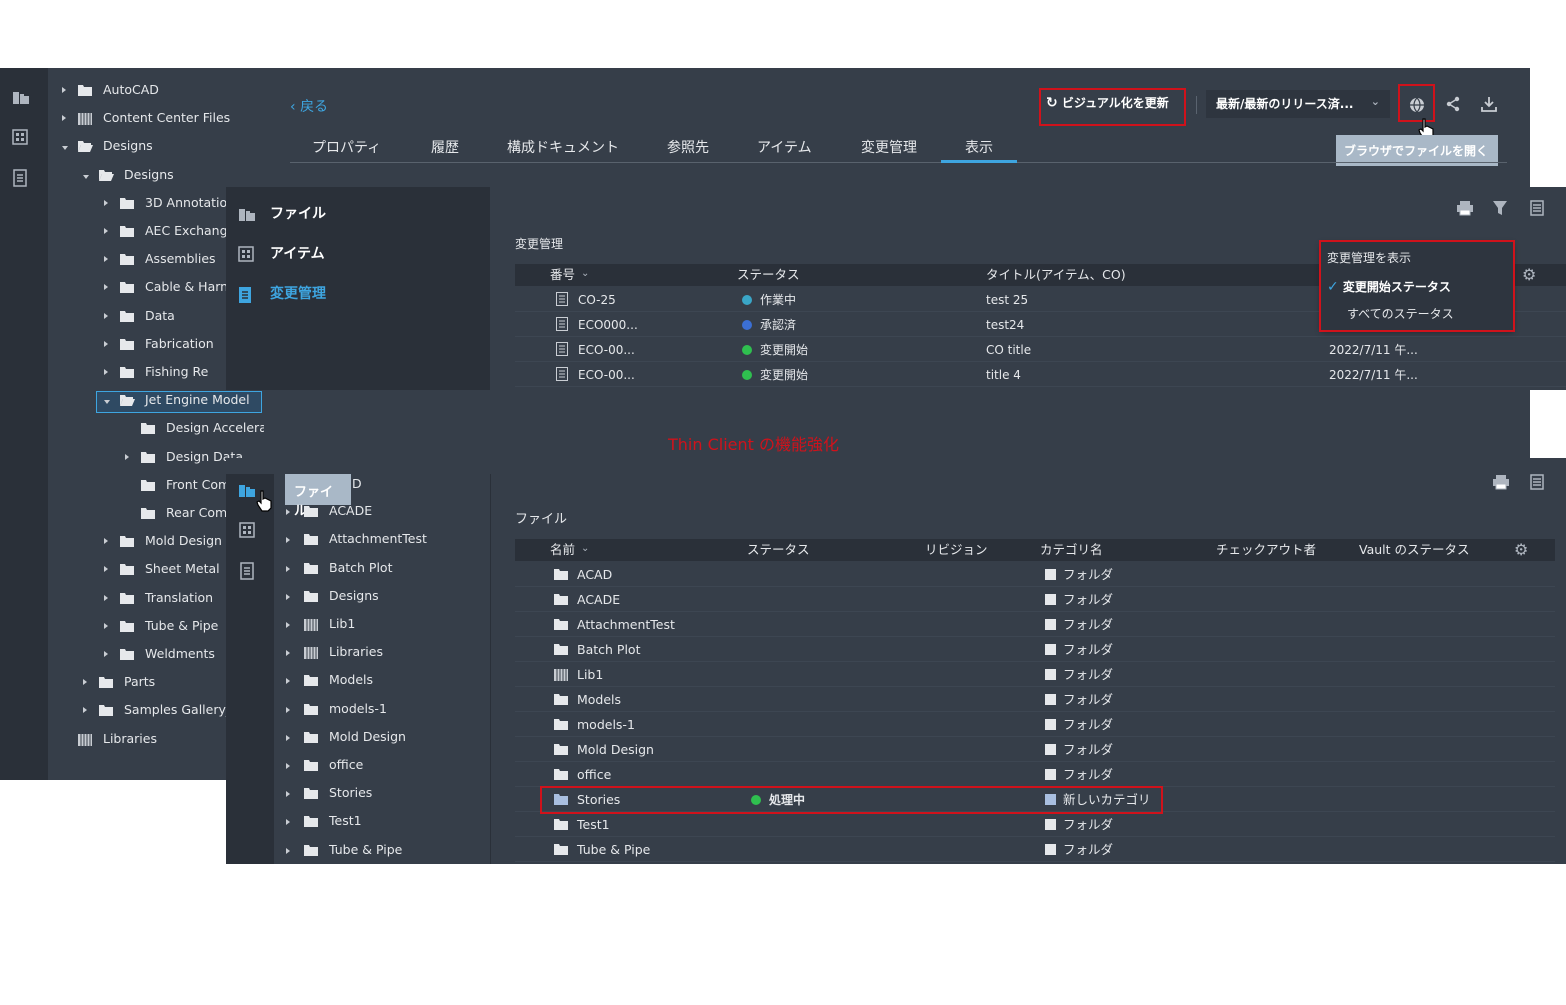 This screenshot has width=1566, height=1005. What do you see at coordinates (345, 821) in the screenshot?
I see `tree-item-label: Test1` at bounding box center [345, 821].